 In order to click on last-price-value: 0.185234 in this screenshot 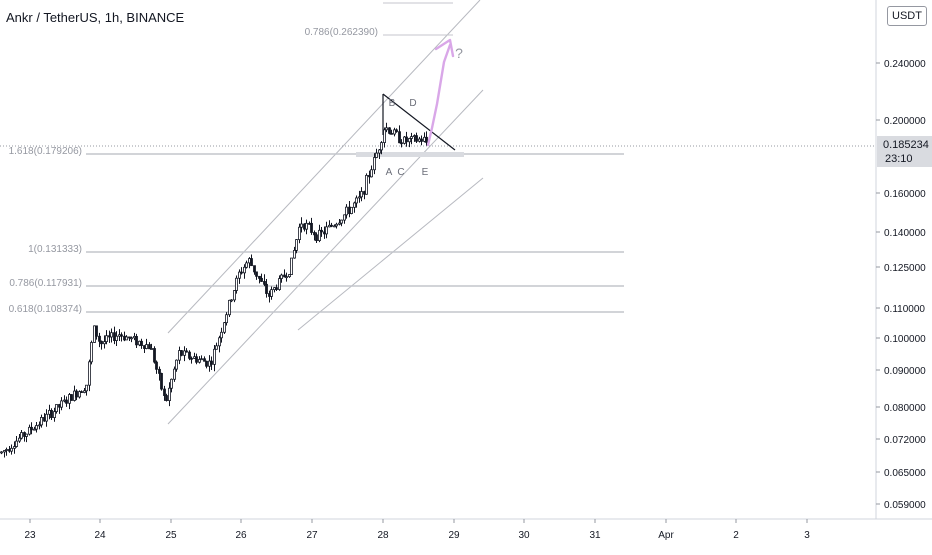, I will do `click(906, 145)`.